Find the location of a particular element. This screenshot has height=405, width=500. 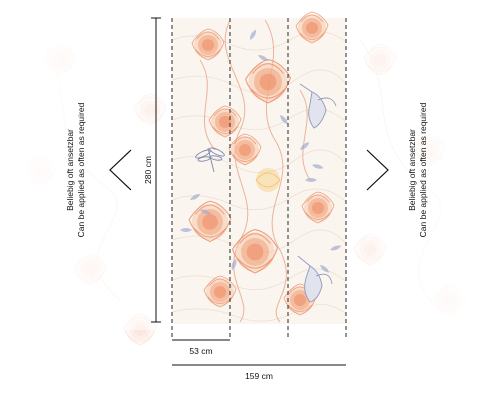

strip-width-label: 53 cm is located at coordinates (201, 351).